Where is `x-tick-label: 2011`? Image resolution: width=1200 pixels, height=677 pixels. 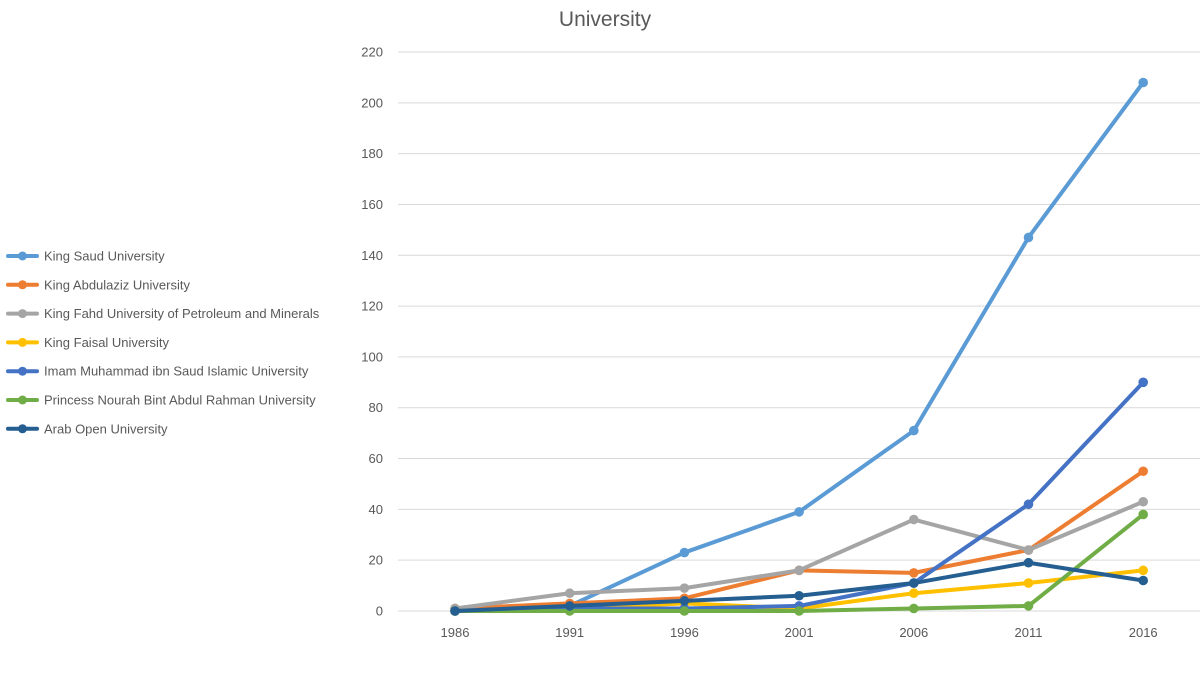 x-tick-label: 2011 is located at coordinates (1029, 632).